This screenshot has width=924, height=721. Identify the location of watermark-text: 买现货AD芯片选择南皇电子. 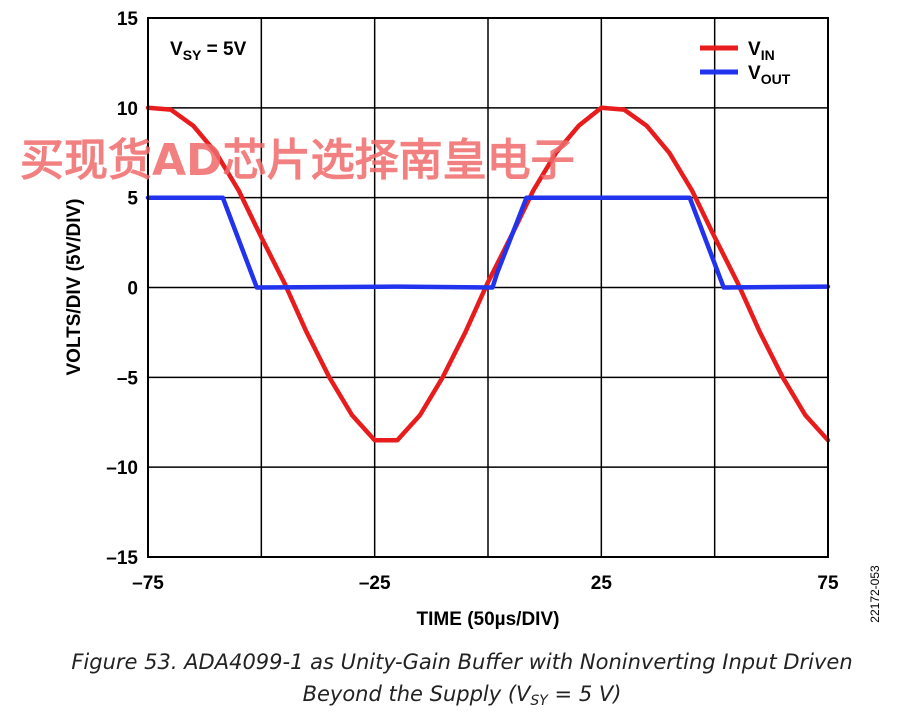
(297, 160).